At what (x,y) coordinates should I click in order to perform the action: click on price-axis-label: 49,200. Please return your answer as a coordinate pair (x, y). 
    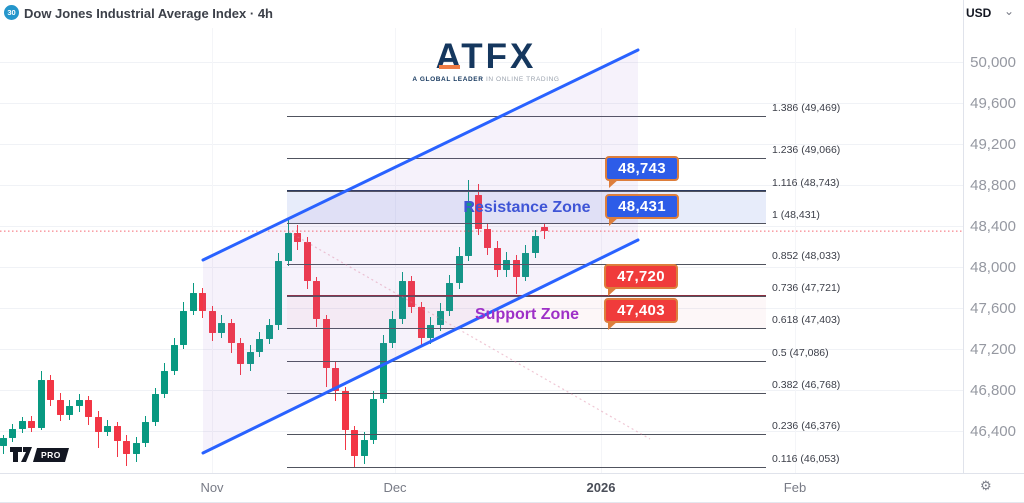
    Looking at the image, I should click on (993, 144).